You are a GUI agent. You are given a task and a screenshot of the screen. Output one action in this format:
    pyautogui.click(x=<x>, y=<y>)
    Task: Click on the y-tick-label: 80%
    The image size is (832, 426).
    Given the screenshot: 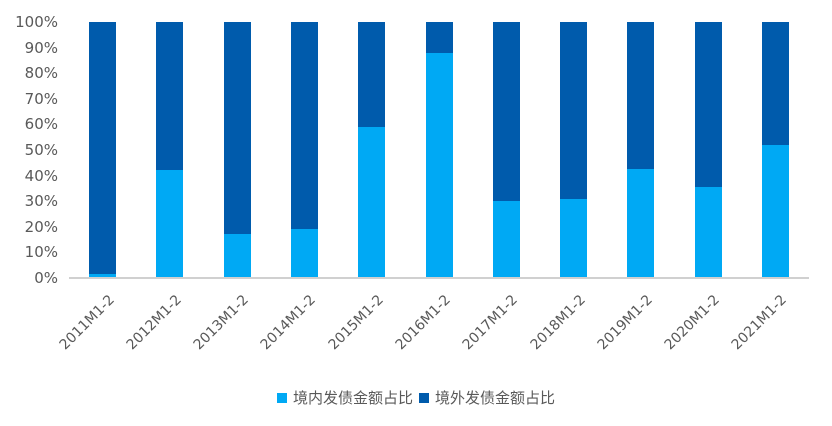 What is the action you would take?
    pyautogui.click(x=41, y=73)
    